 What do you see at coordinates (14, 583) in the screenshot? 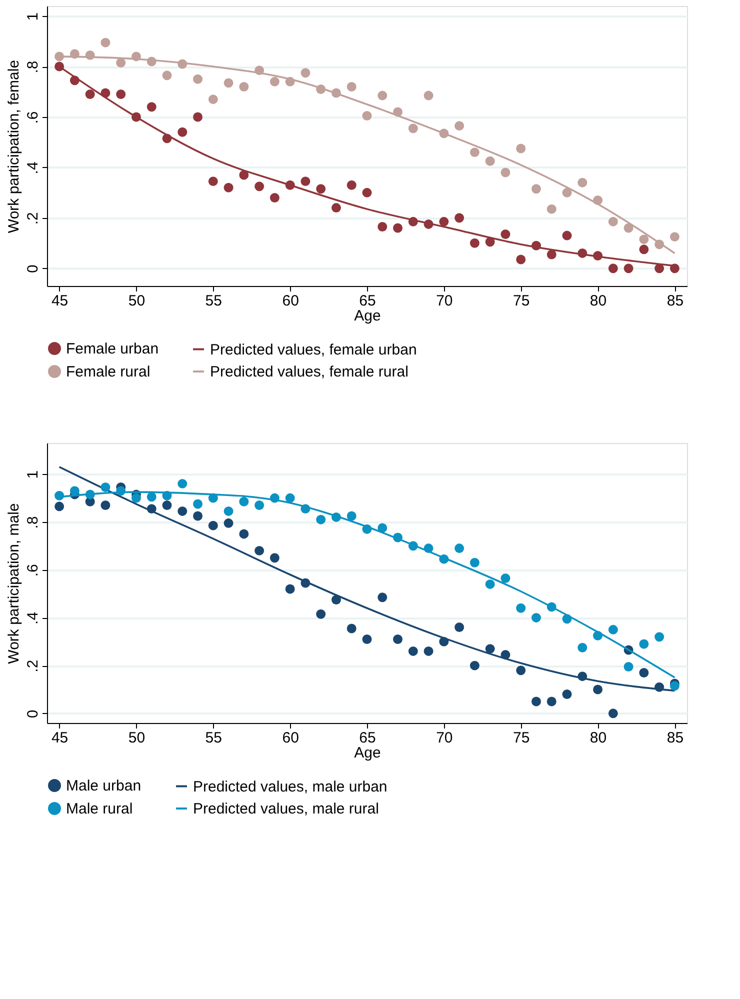
I see `y-axis-title: Work participation, male` at bounding box center [14, 583].